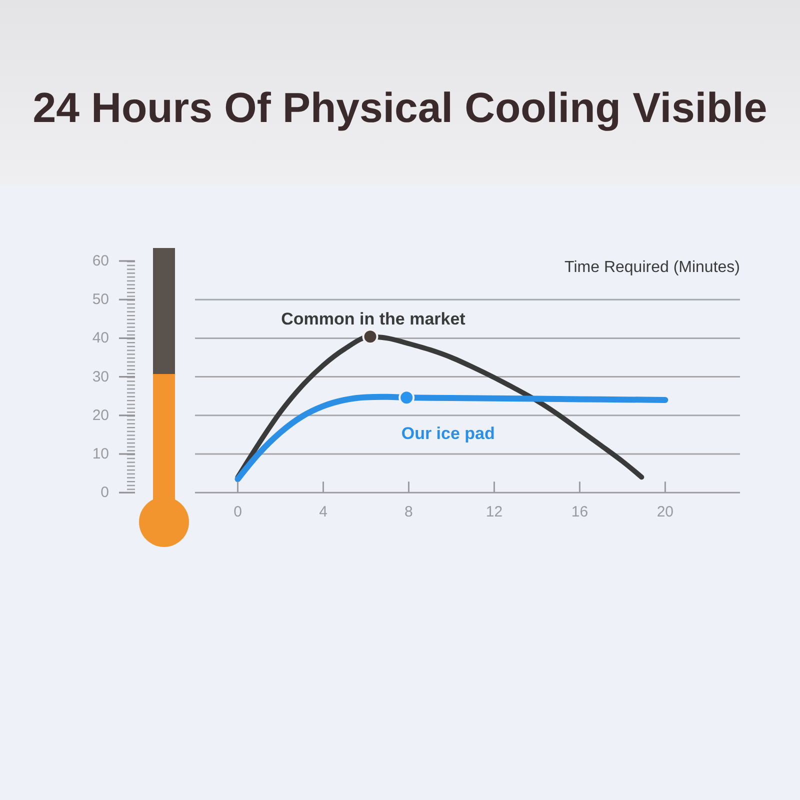 This screenshot has width=800, height=800. What do you see at coordinates (104, 493) in the screenshot?
I see `y-tick-label: 0` at bounding box center [104, 493].